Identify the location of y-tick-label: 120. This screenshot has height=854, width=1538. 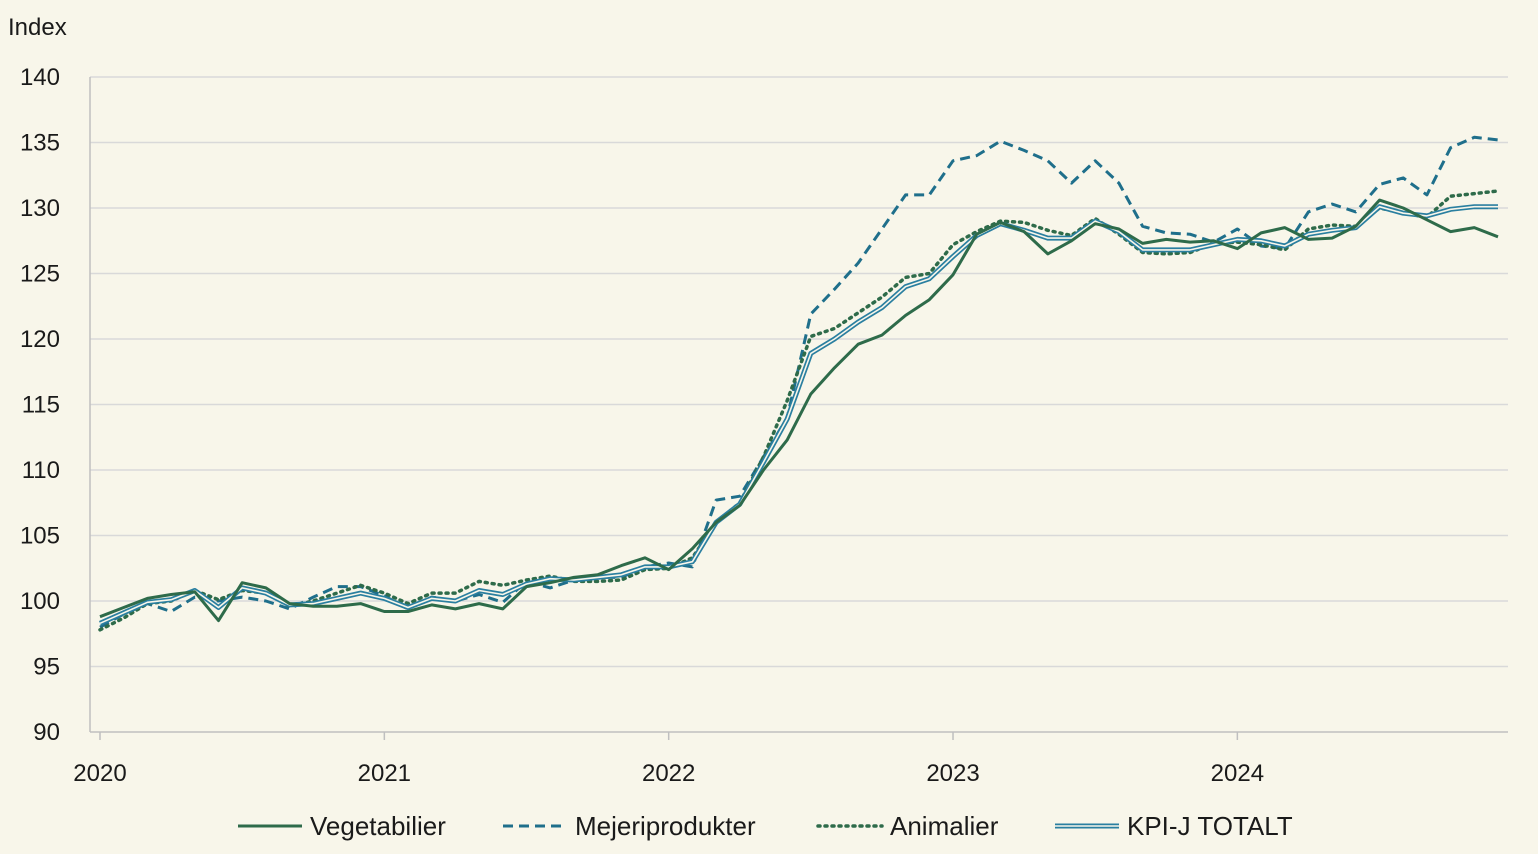
(40, 339).